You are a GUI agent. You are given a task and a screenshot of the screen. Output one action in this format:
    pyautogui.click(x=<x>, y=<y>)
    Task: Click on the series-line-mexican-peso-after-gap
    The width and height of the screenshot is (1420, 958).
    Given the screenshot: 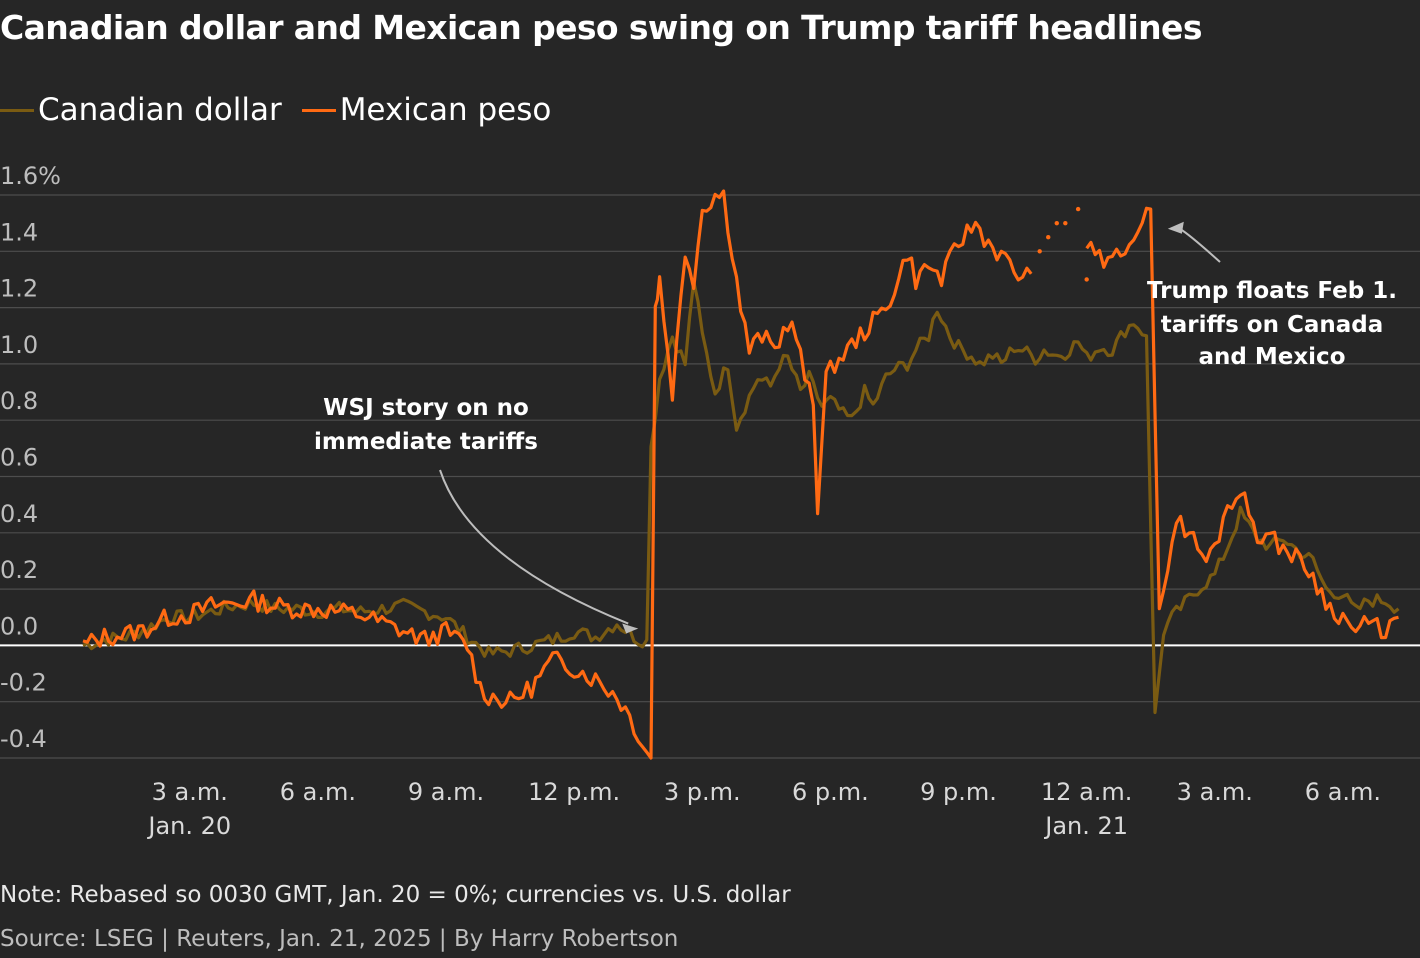 What is the action you would take?
    pyautogui.click(x=1242, y=423)
    